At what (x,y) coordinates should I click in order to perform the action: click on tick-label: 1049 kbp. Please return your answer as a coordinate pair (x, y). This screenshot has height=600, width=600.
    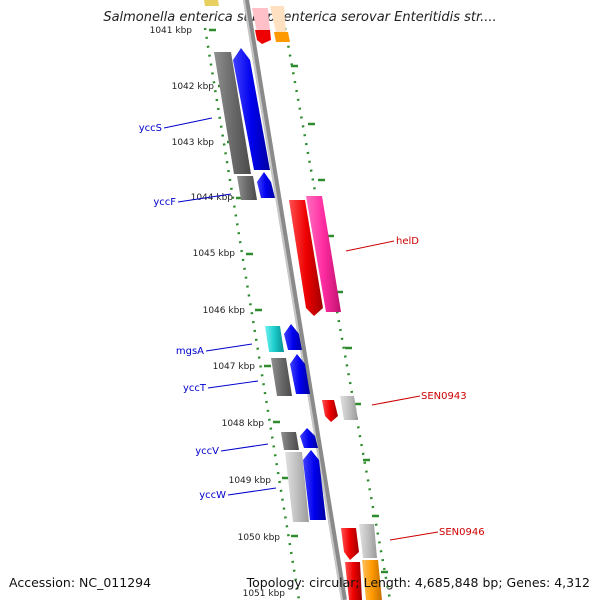
    Looking at the image, I should click on (250, 481).